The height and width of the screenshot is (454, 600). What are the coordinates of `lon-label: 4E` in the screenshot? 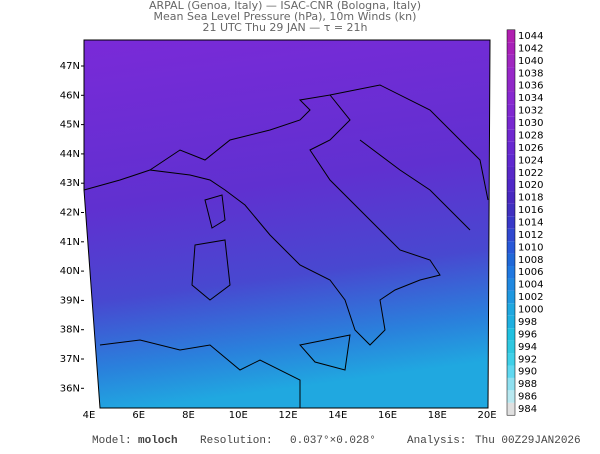 It's located at (89, 415).